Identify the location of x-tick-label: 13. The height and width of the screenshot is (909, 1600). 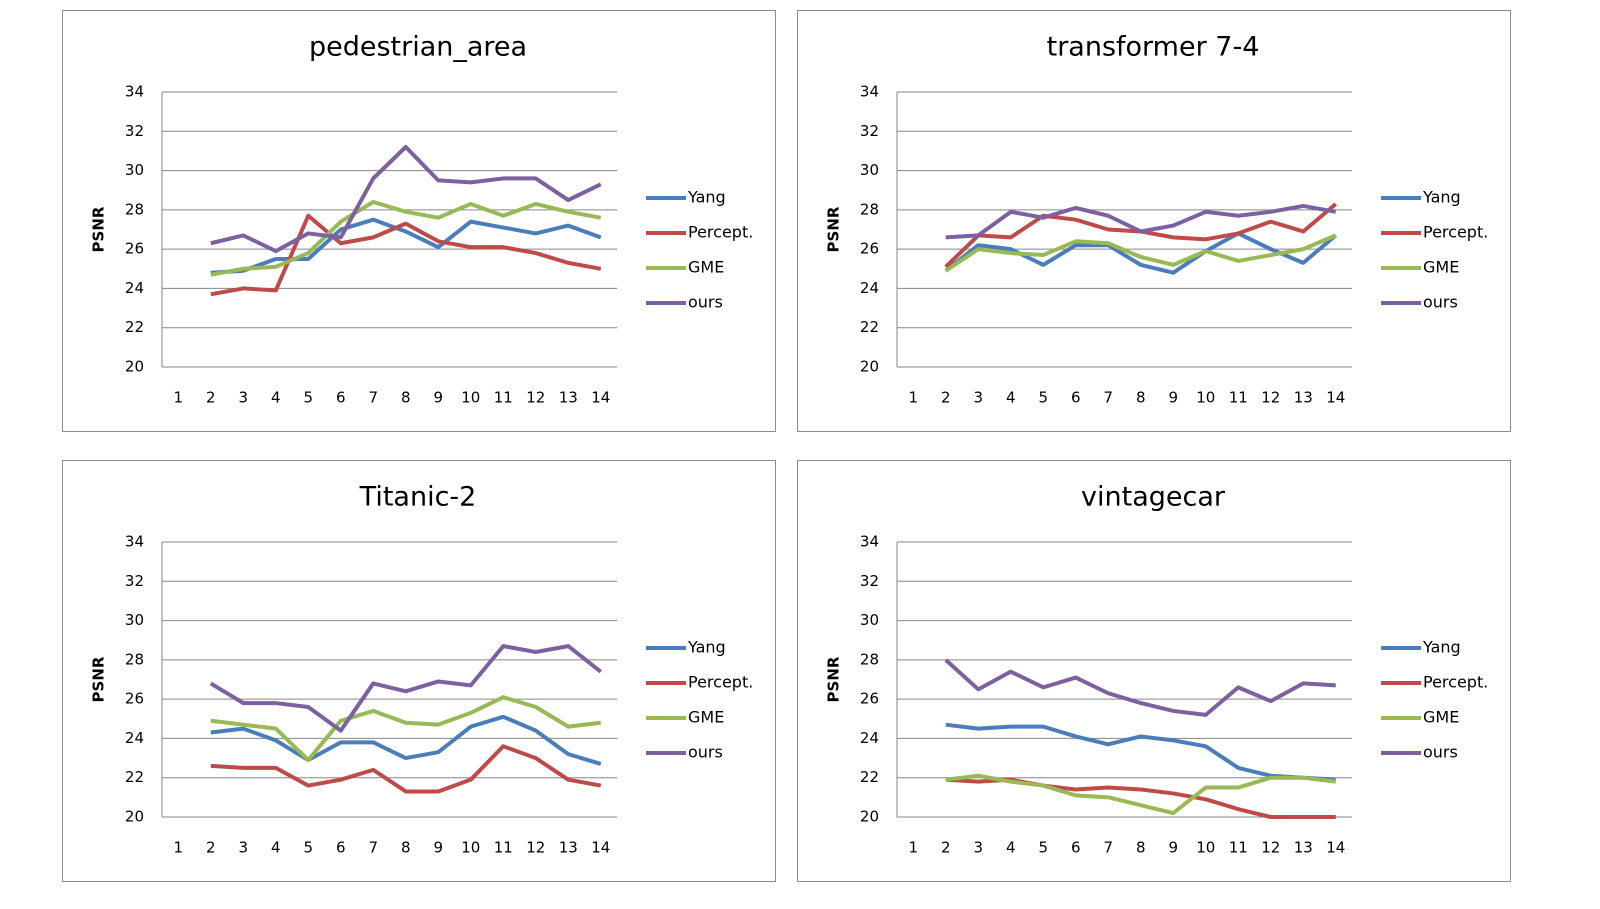
(1303, 398).